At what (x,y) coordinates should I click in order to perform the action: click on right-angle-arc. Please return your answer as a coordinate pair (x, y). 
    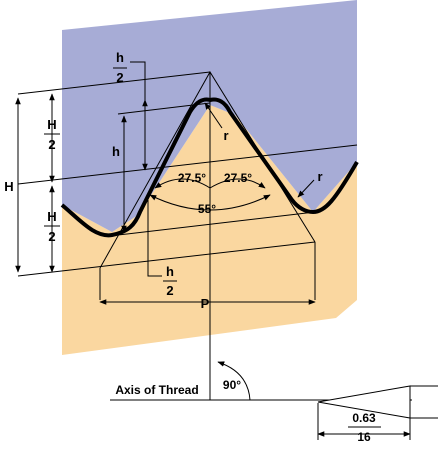
    Looking at the image, I should click on (234, 381).